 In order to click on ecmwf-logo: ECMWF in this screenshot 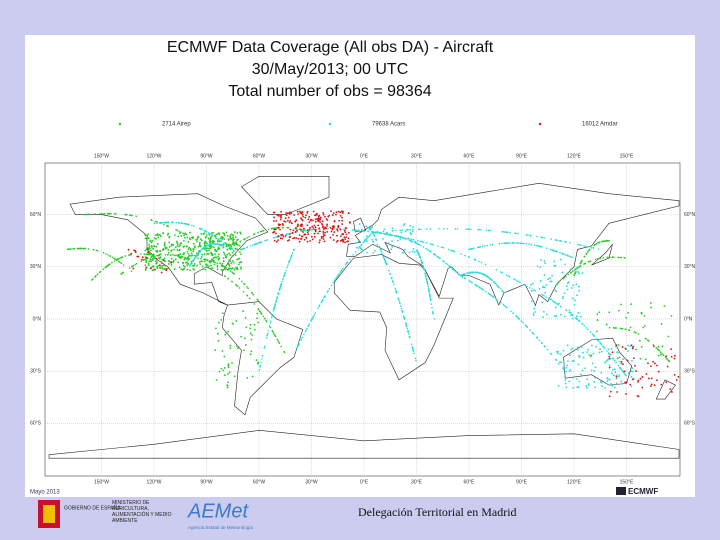, I will do `click(643, 491)`.